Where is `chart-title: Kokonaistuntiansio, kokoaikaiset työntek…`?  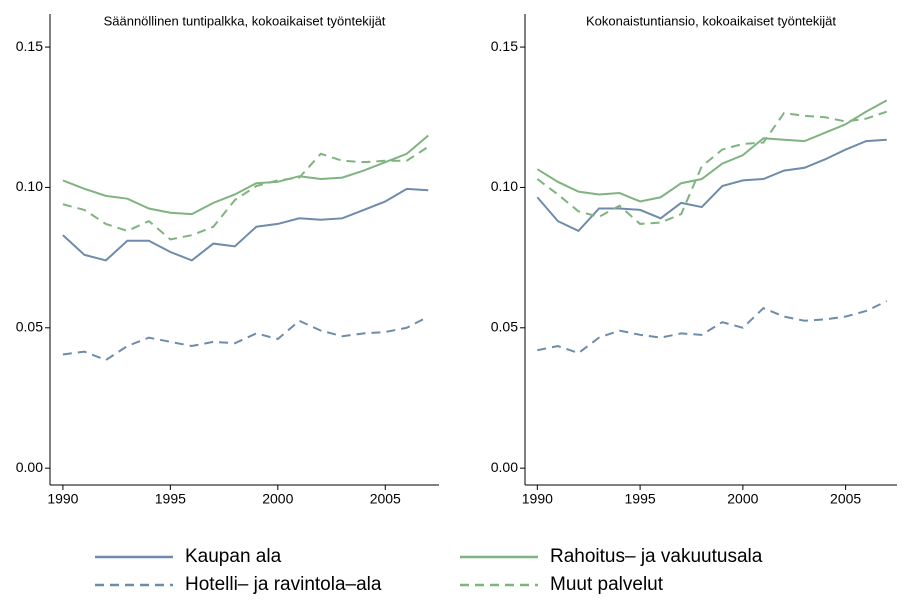 chart-title: Kokonaistuntiansio, kokoaikaiset työntek… is located at coordinates (711, 20).